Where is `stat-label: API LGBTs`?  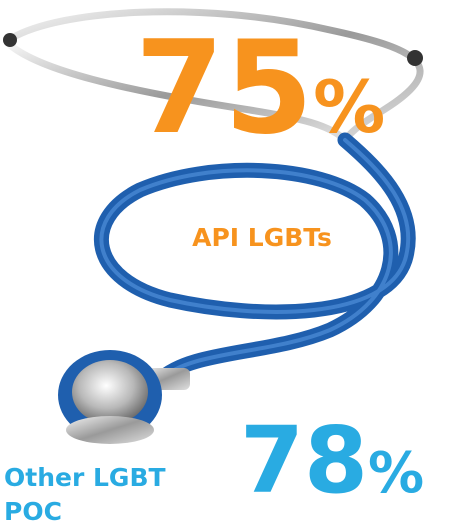
stat-label: API LGBTs is located at coordinates (262, 237).